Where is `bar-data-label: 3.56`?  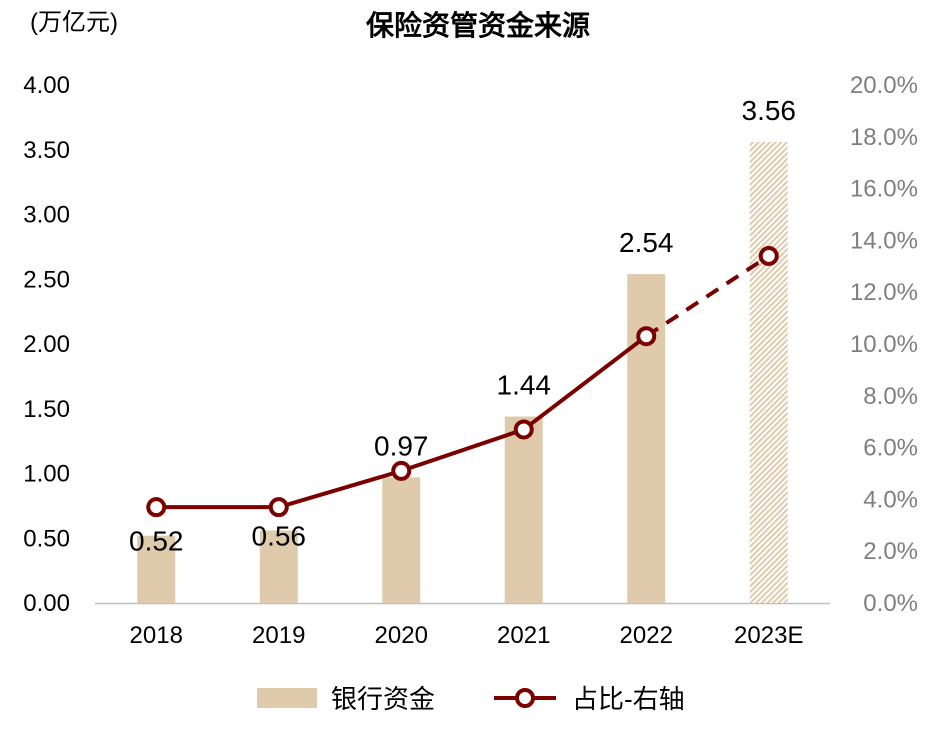 bar-data-label: 3.56 is located at coordinates (769, 110).